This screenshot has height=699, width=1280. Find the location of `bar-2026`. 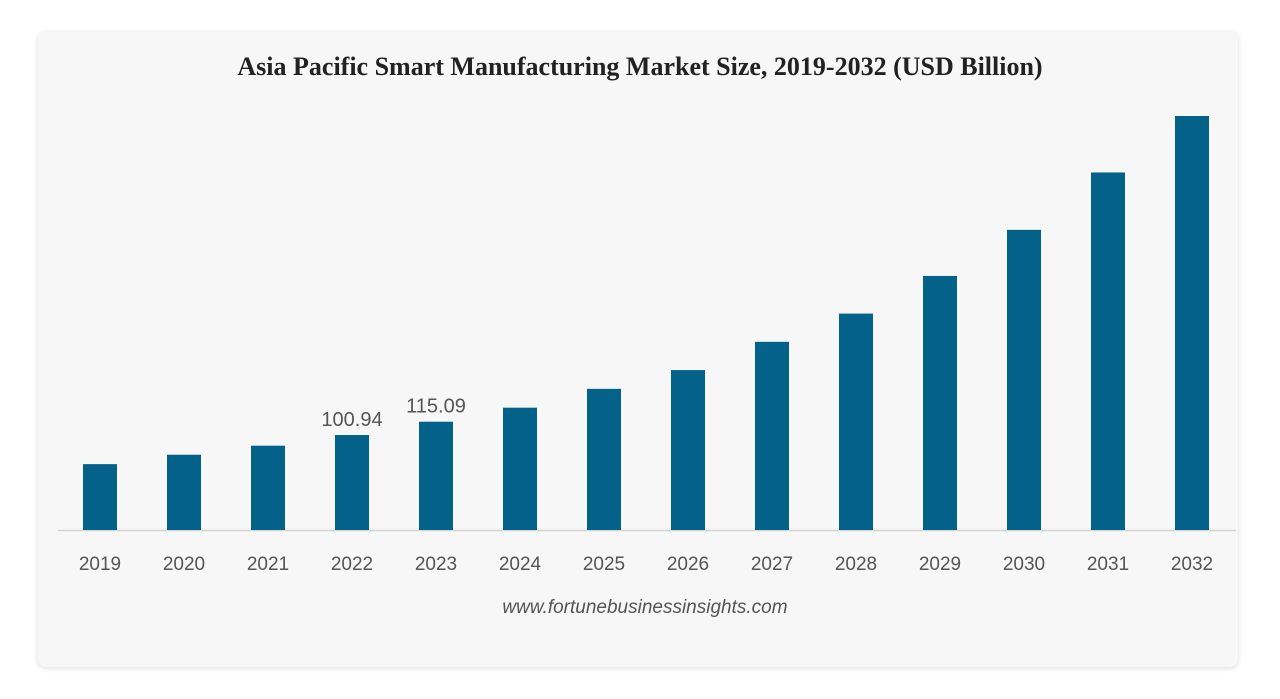

bar-2026 is located at coordinates (688, 450).